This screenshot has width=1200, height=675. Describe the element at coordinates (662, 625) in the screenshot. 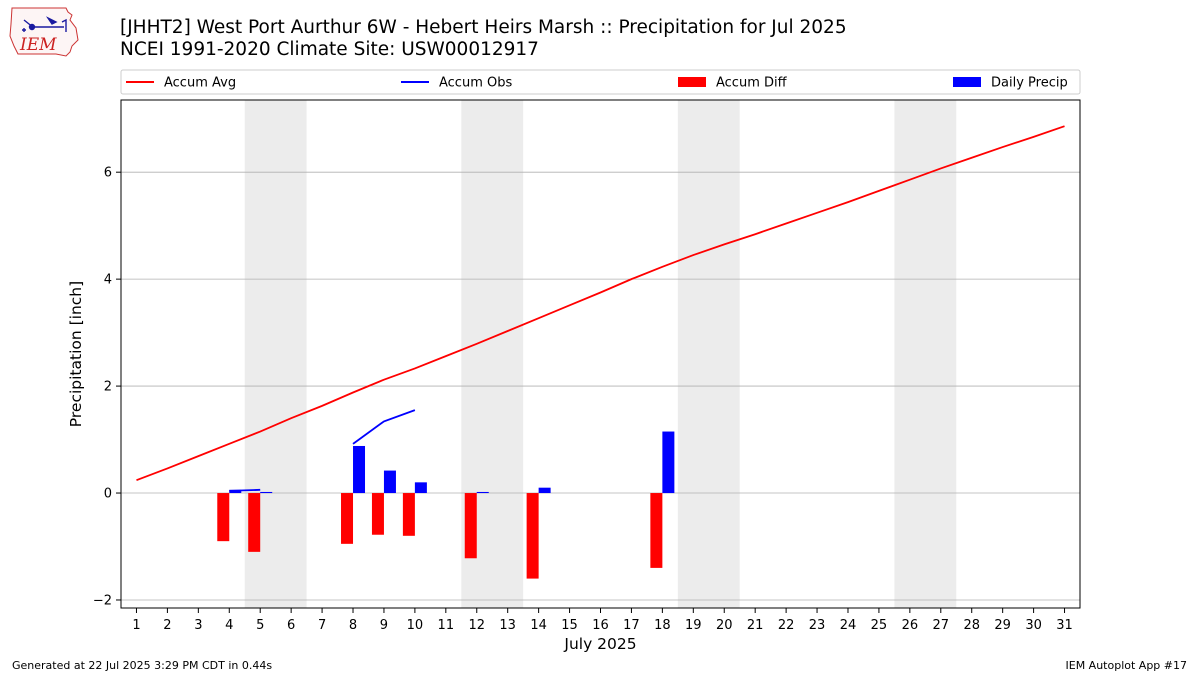

I see `x-tick-label-18: 18` at that location.